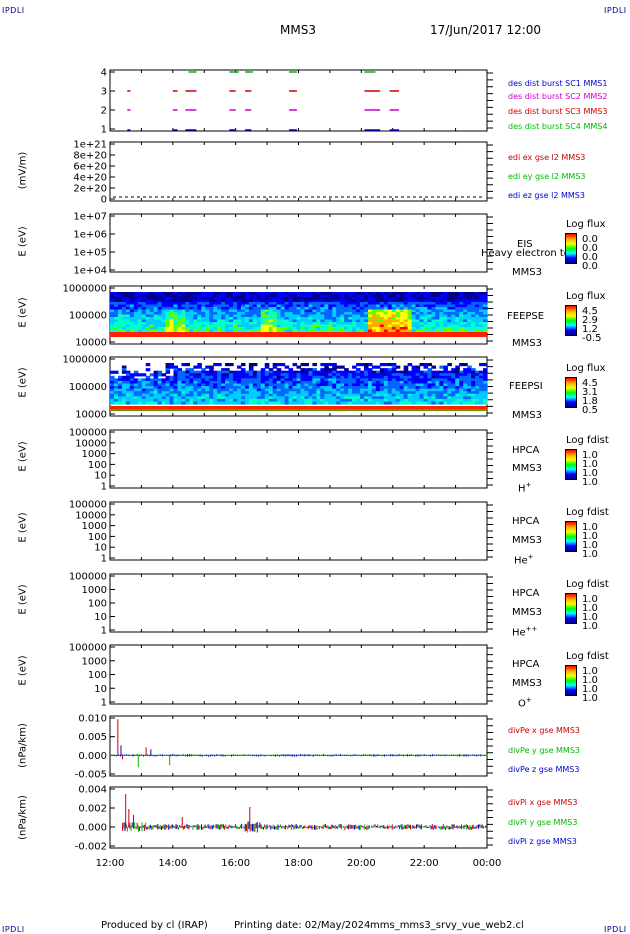 This screenshot has height=934, width=630. Describe the element at coordinates (13, 10) in the screenshot. I see `corner-label-top-left: IPDLI` at that location.